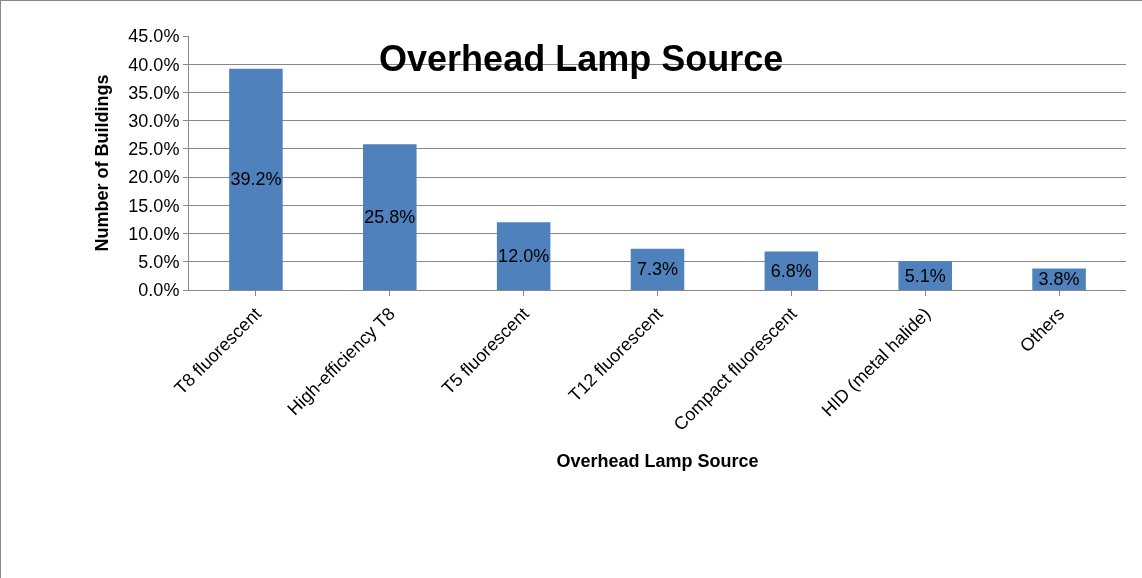 Image resolution: width=1142 pixels, height=578 pixels. I want to click on data-label: 6.8%, so click(791, 270).